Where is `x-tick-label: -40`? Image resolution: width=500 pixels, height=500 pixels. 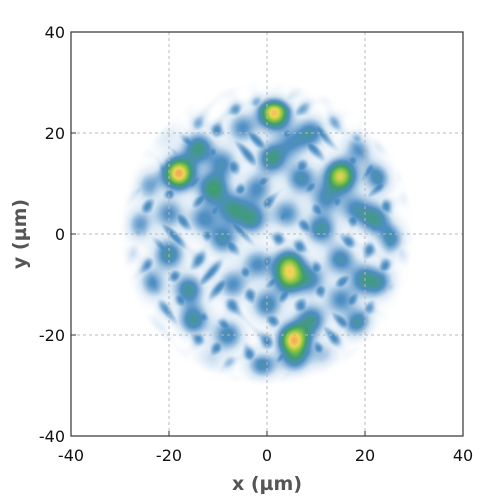
x-tick-label: -40 is located at coordinates (71, 455).